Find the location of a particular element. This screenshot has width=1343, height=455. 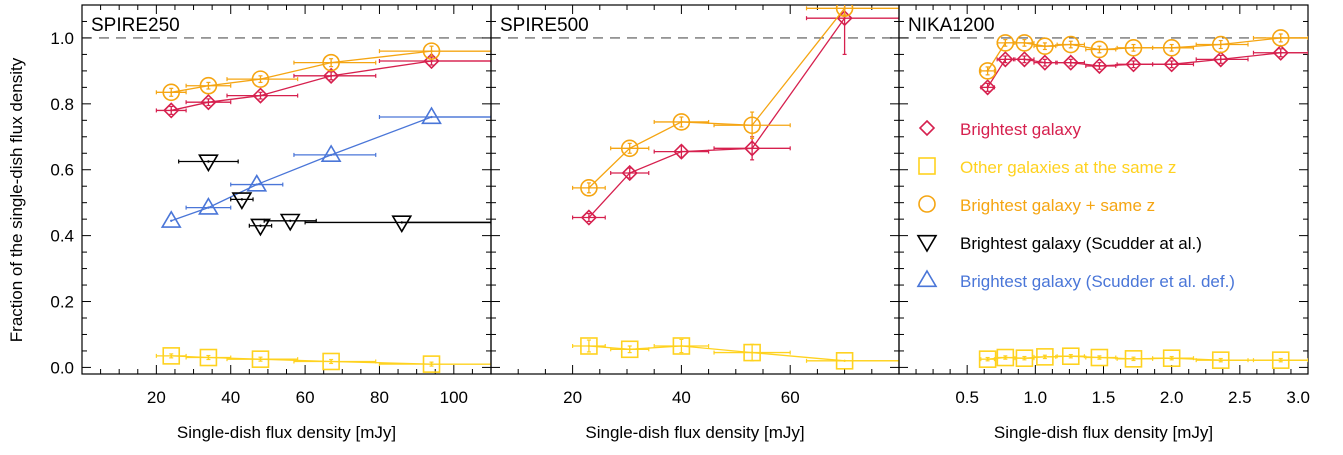

legend-label: Brightest galaxy is located at coordinates (1020, 129).